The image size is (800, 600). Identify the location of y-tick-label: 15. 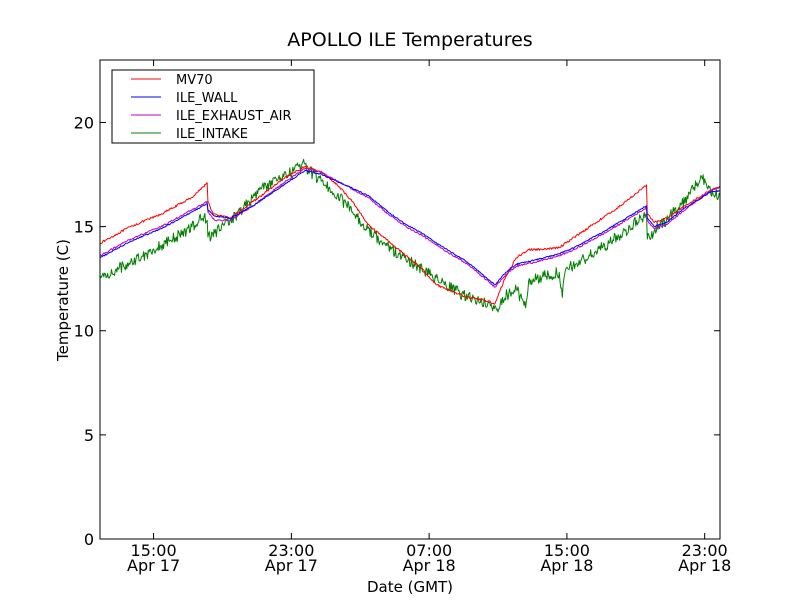
(84, 227).